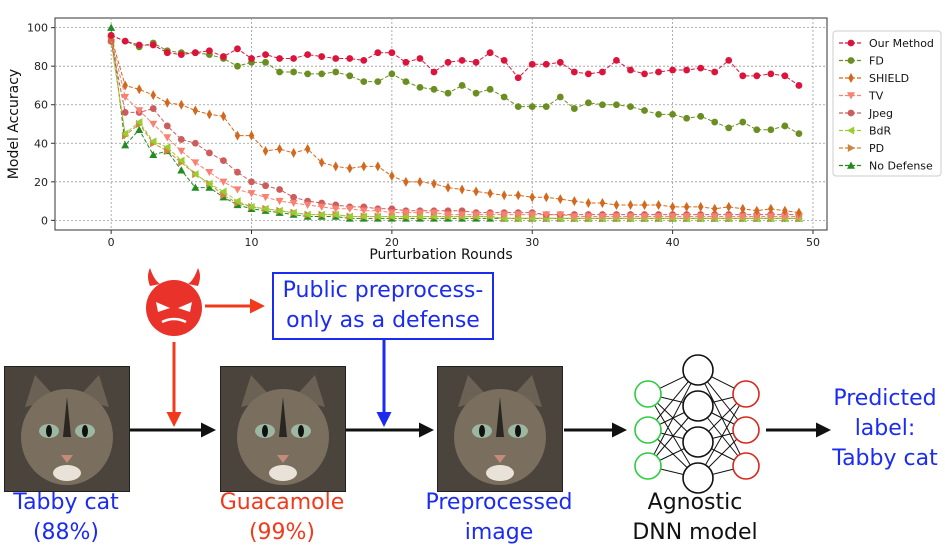 The height and width of the screenshot is (557, 945). I want to click on preprocessed-cat-image, so click(500, 429).